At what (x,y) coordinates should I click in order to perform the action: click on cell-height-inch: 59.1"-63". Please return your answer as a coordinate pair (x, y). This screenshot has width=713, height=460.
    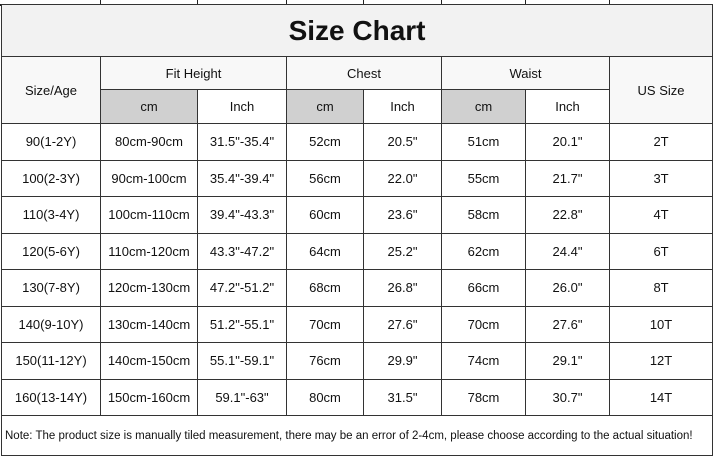
    Looking at the image, I should click on (242, 397).